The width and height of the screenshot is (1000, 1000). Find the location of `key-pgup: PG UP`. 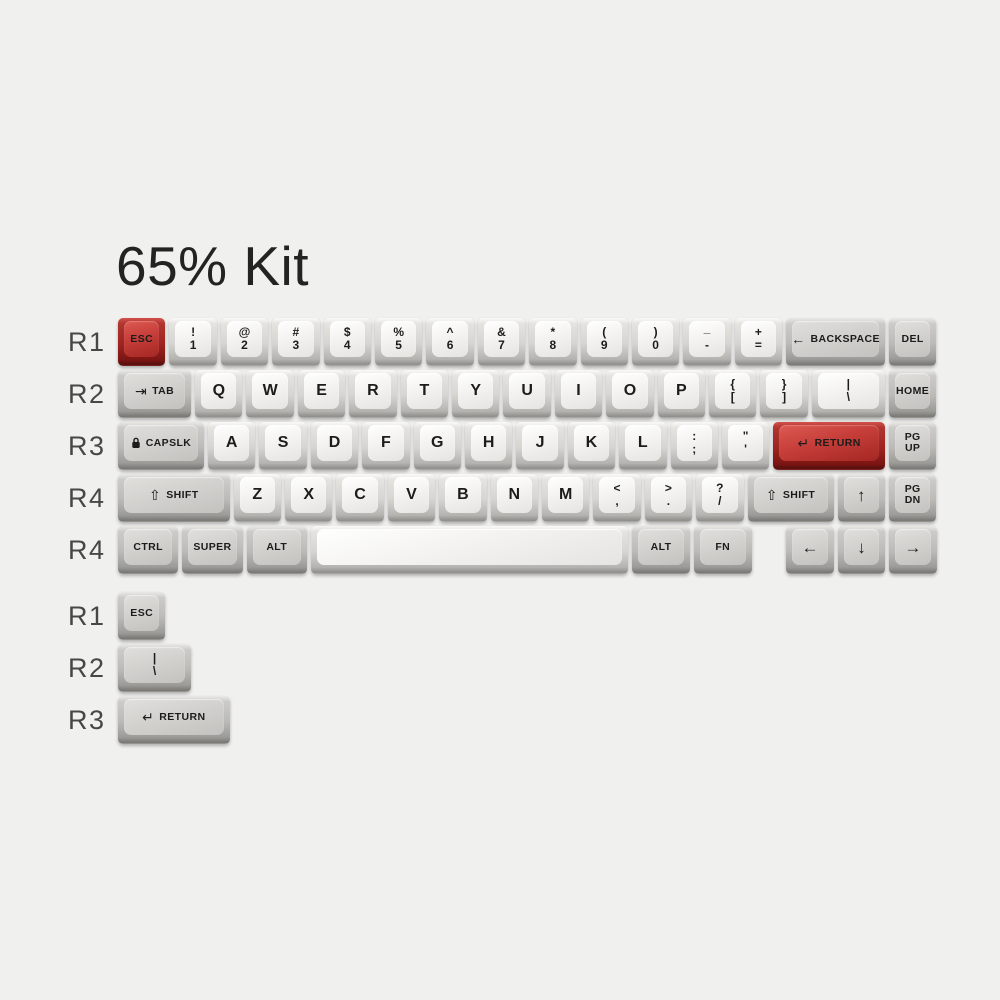

key-pgup: PG UP is located at coordinates (912, 446).